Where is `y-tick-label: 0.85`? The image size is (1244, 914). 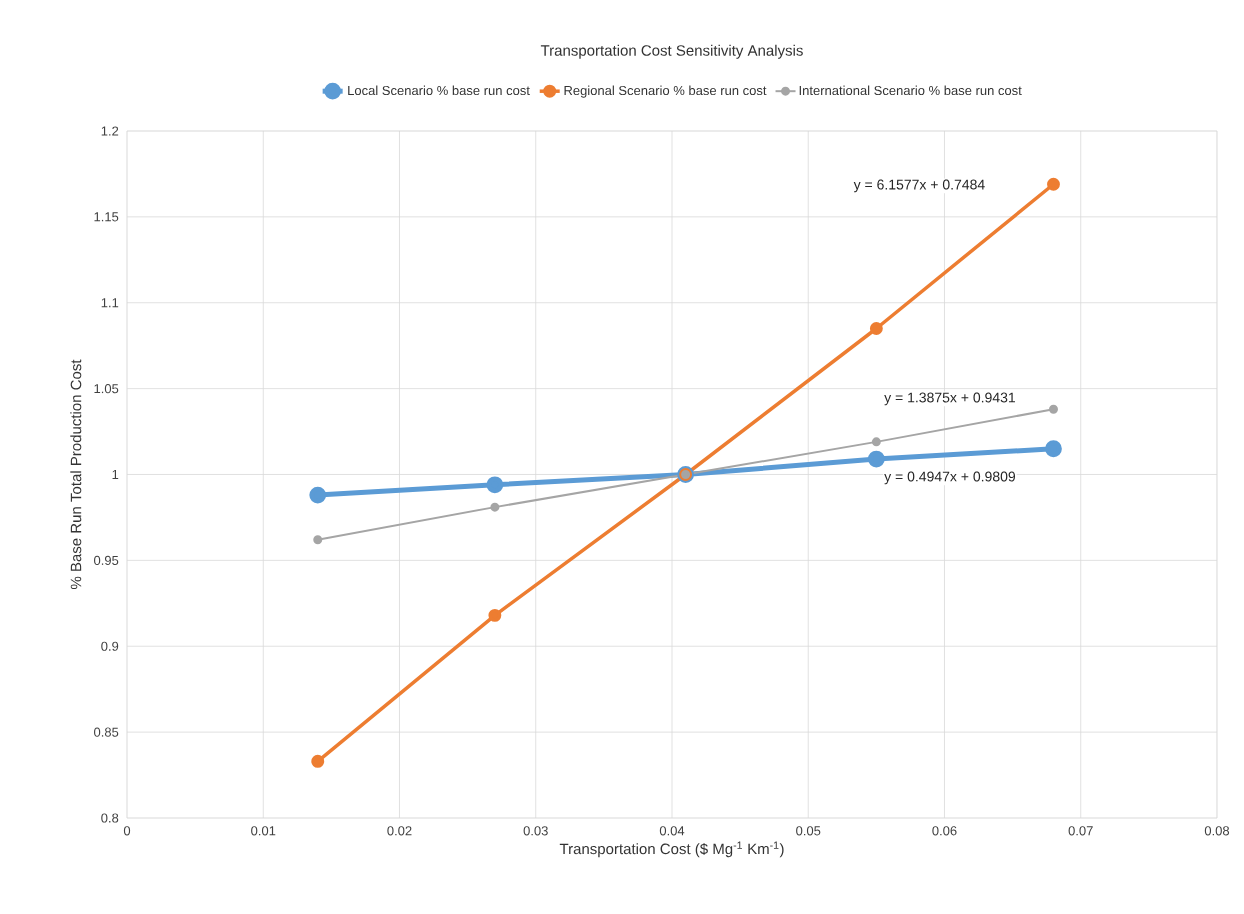 y-tick-label: 0.85 is located at coordinates (106, 732).